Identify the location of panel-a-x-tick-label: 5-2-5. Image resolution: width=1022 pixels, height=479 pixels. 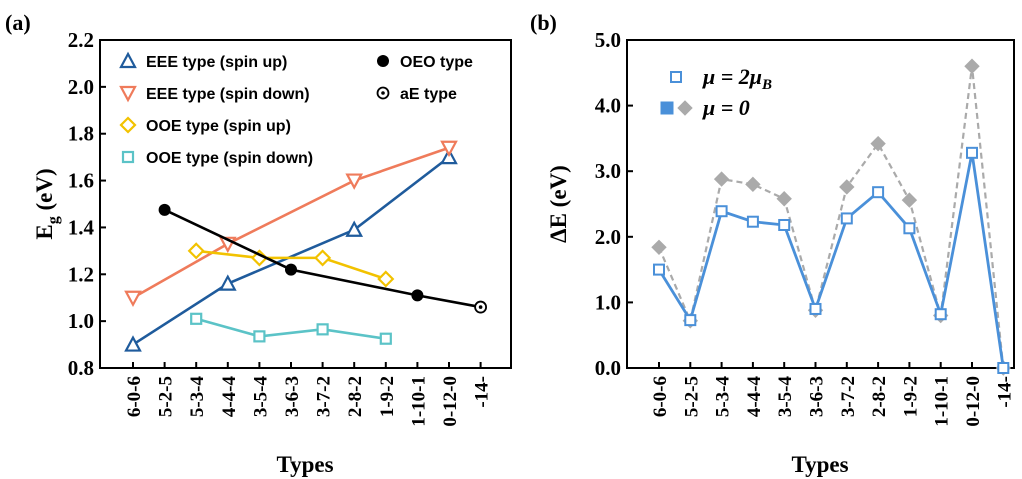
(166, 396).